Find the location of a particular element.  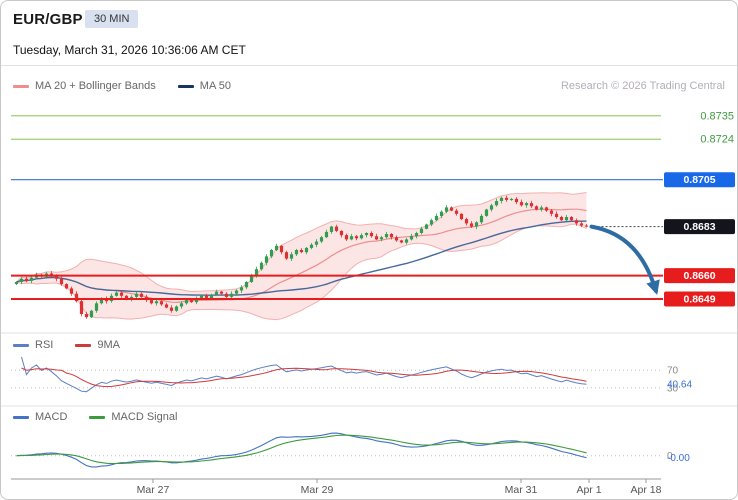

svg-text: 0.8660 is located at coordinates (699, 276).